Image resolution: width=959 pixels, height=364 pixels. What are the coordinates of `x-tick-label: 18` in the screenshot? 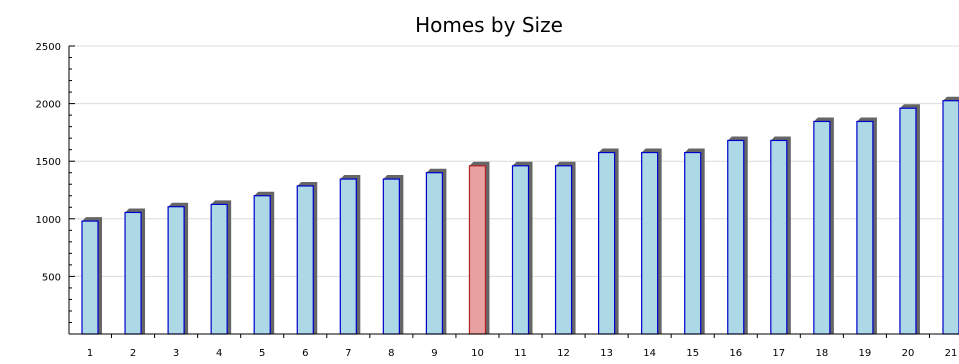 It's located at (821, 353).